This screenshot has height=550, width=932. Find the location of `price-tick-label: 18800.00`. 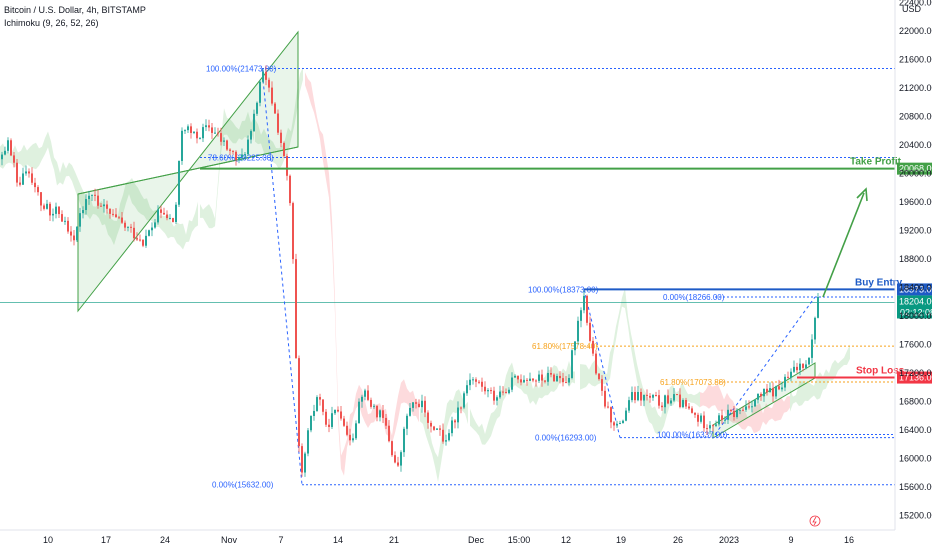

price-tick-label: 18800.00 is located at coordinates (915, 259).